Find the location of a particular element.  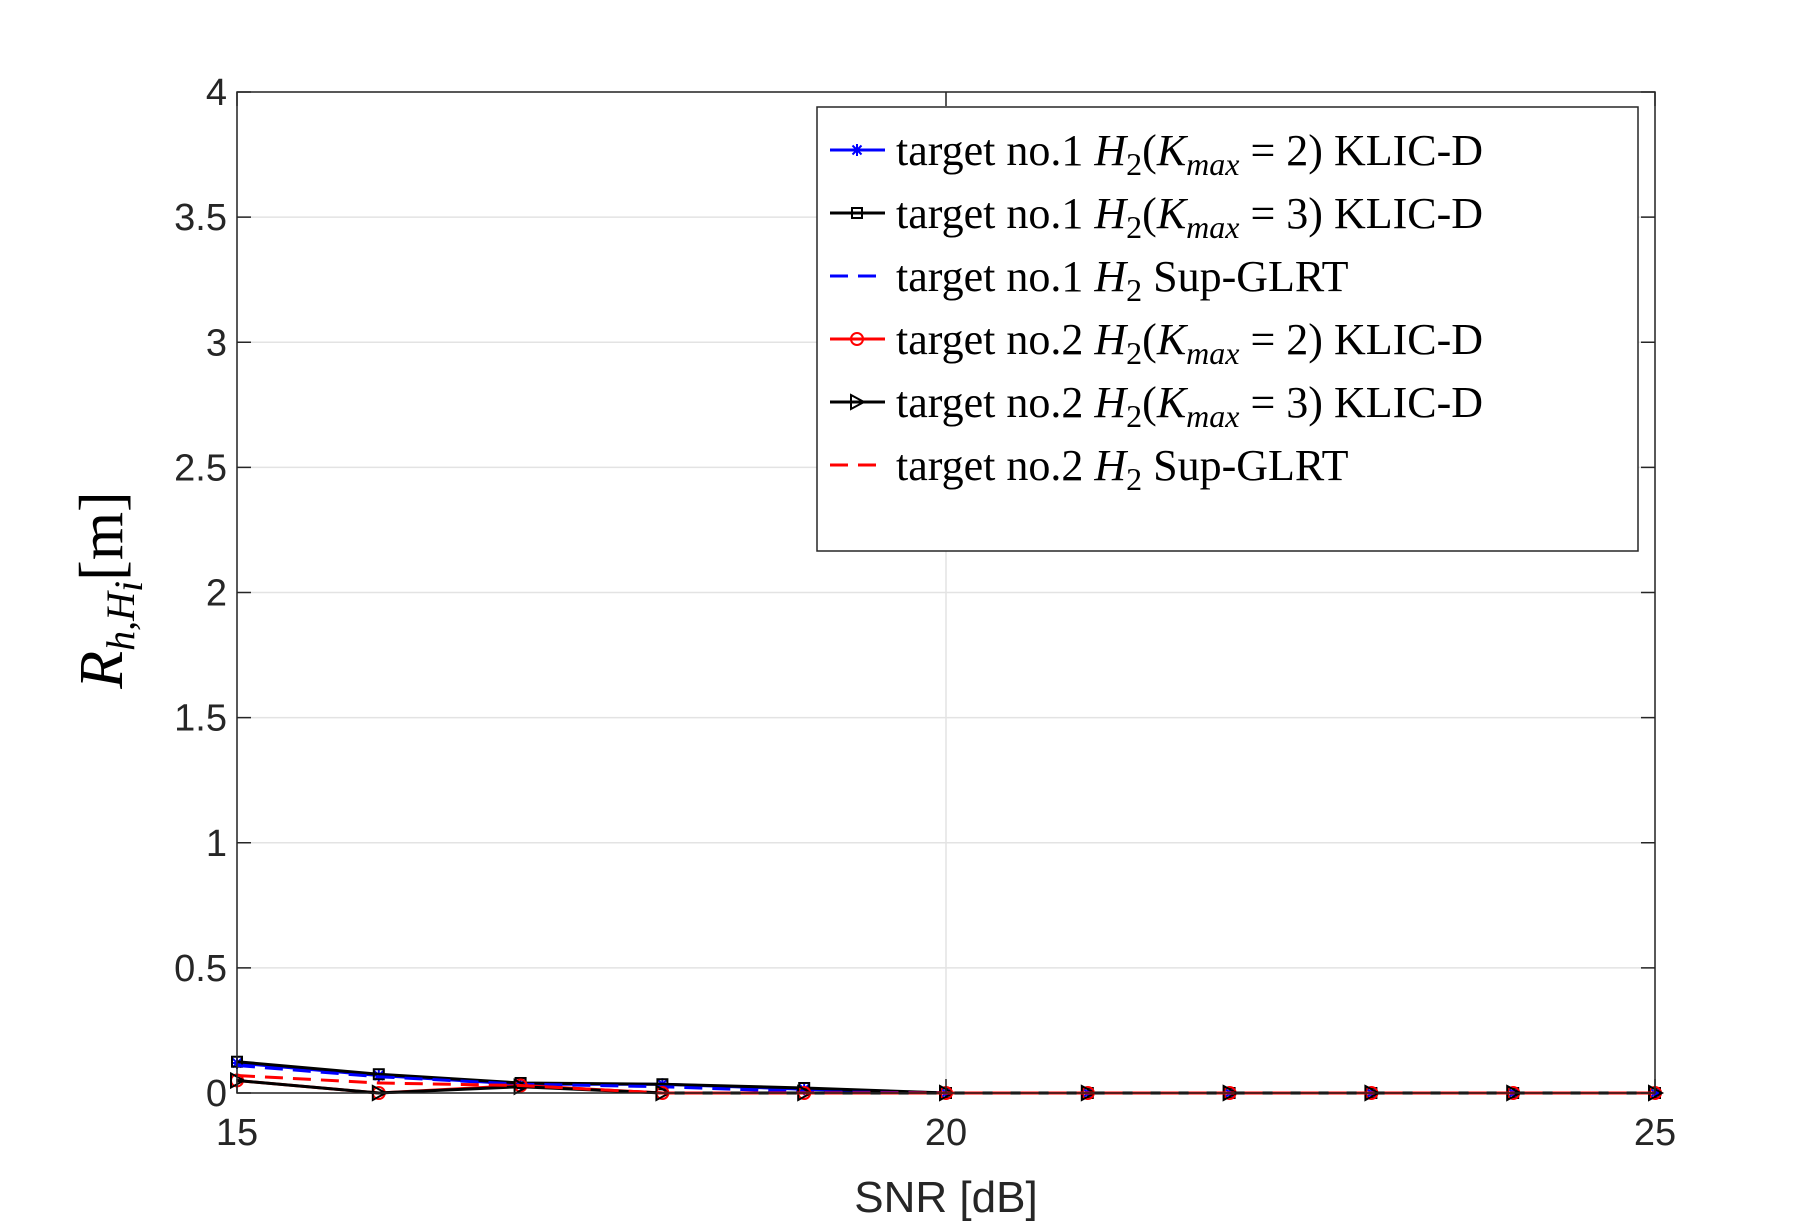

legend-label: target no.1 H2(Kmax = 3) KLIC-D is located at coordinates (1189, 217).